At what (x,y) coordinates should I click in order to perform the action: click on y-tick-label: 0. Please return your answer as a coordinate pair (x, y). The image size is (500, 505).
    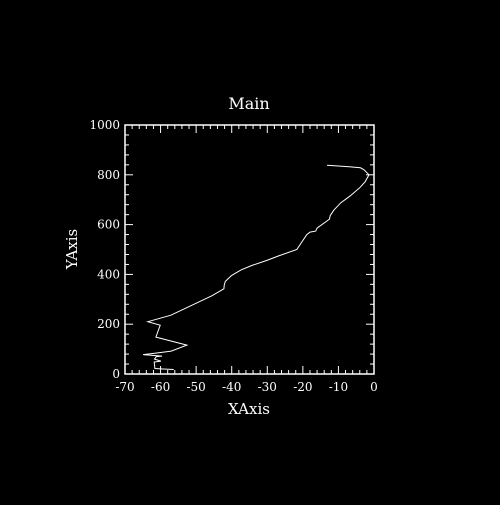
    Looking at the image, I should click on (116, 374).